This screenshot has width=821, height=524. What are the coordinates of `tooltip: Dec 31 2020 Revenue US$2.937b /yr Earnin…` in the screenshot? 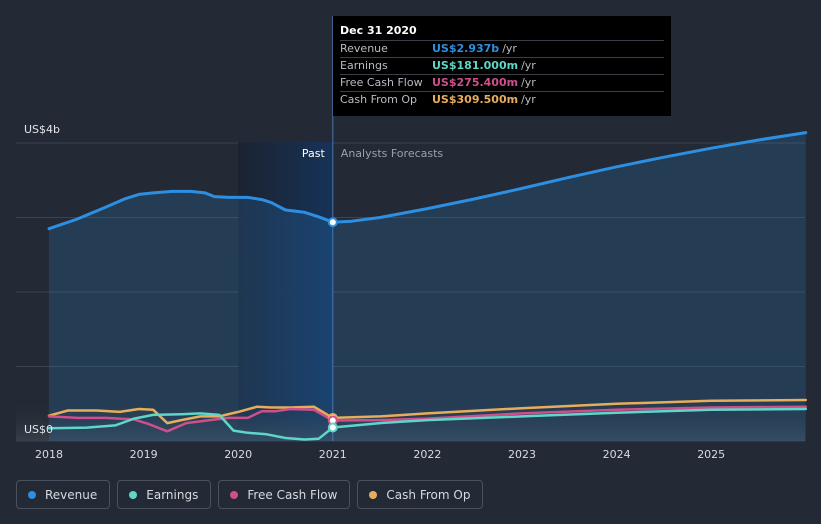 It's located at (502, 66).